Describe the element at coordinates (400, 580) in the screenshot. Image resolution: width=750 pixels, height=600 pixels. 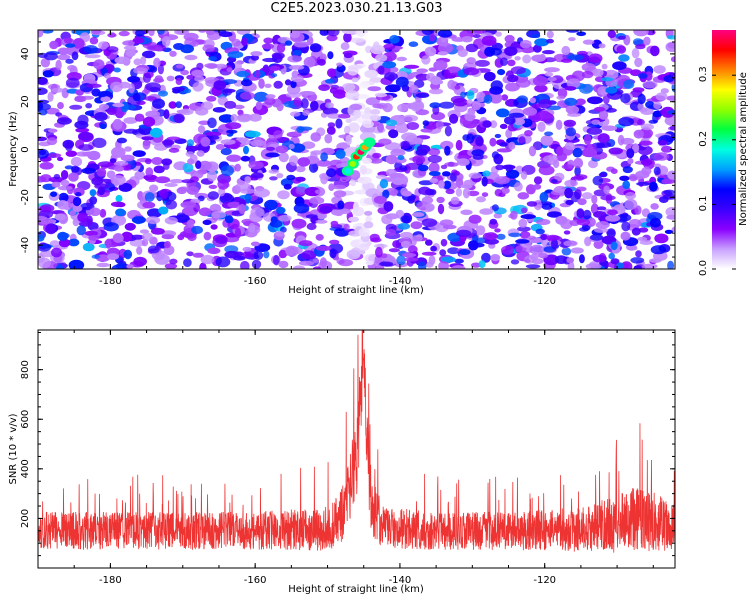
I see `x-tick-label: -140` at that location.